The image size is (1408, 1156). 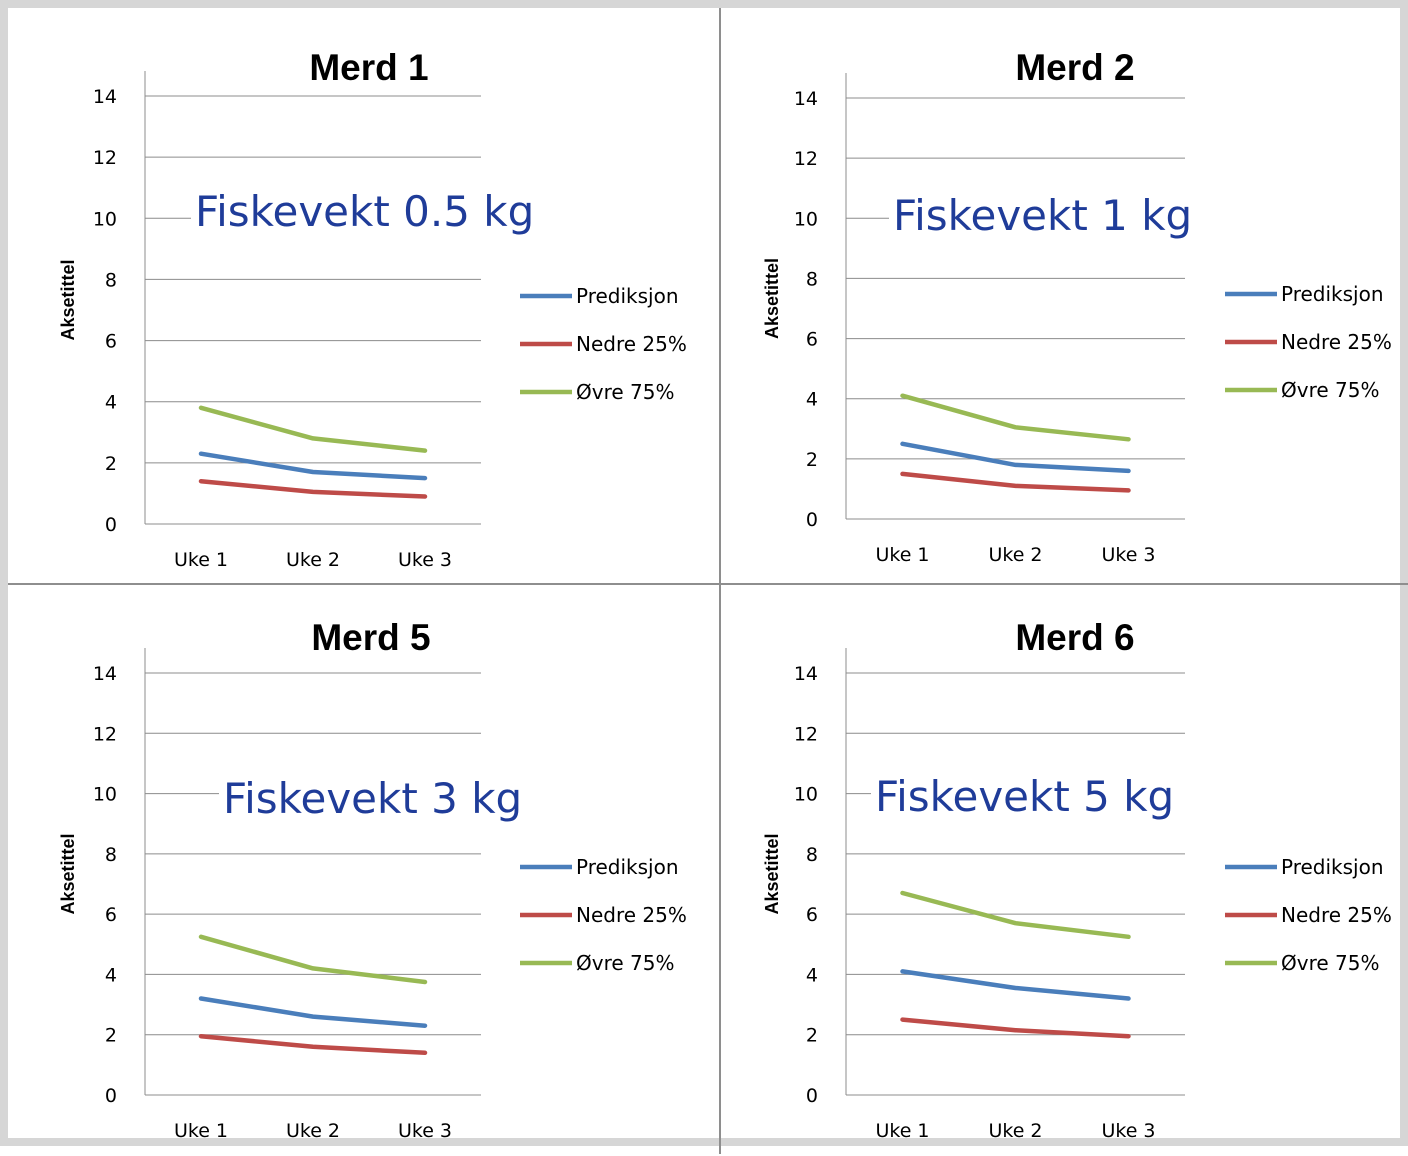 What do you see at coordinates (364, 211) in the screenshot?
I see `weight-annotation: Fiskevekt 0.5 kg` at bounding box center [364, 211].